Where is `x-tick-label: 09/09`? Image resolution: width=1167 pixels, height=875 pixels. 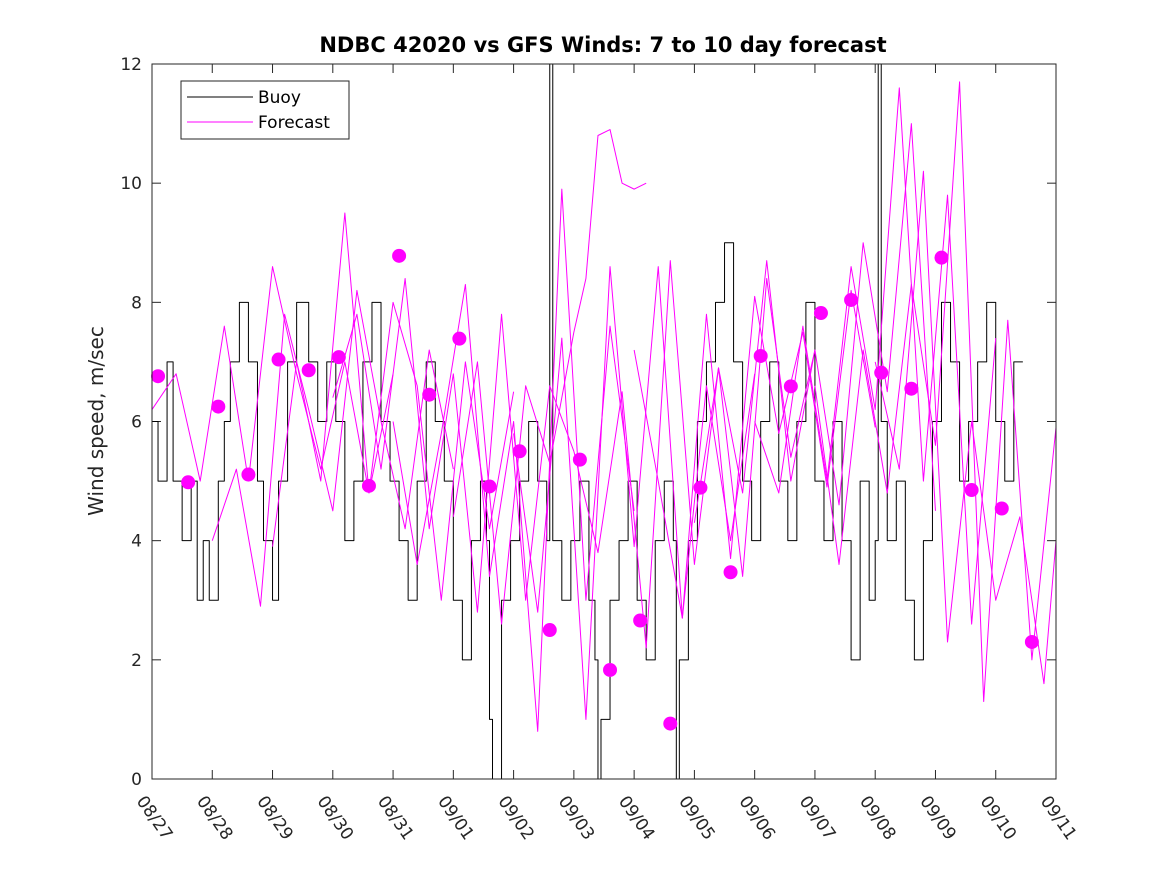 x-tick-label: 09/09 is located at coordinates (937, 818).